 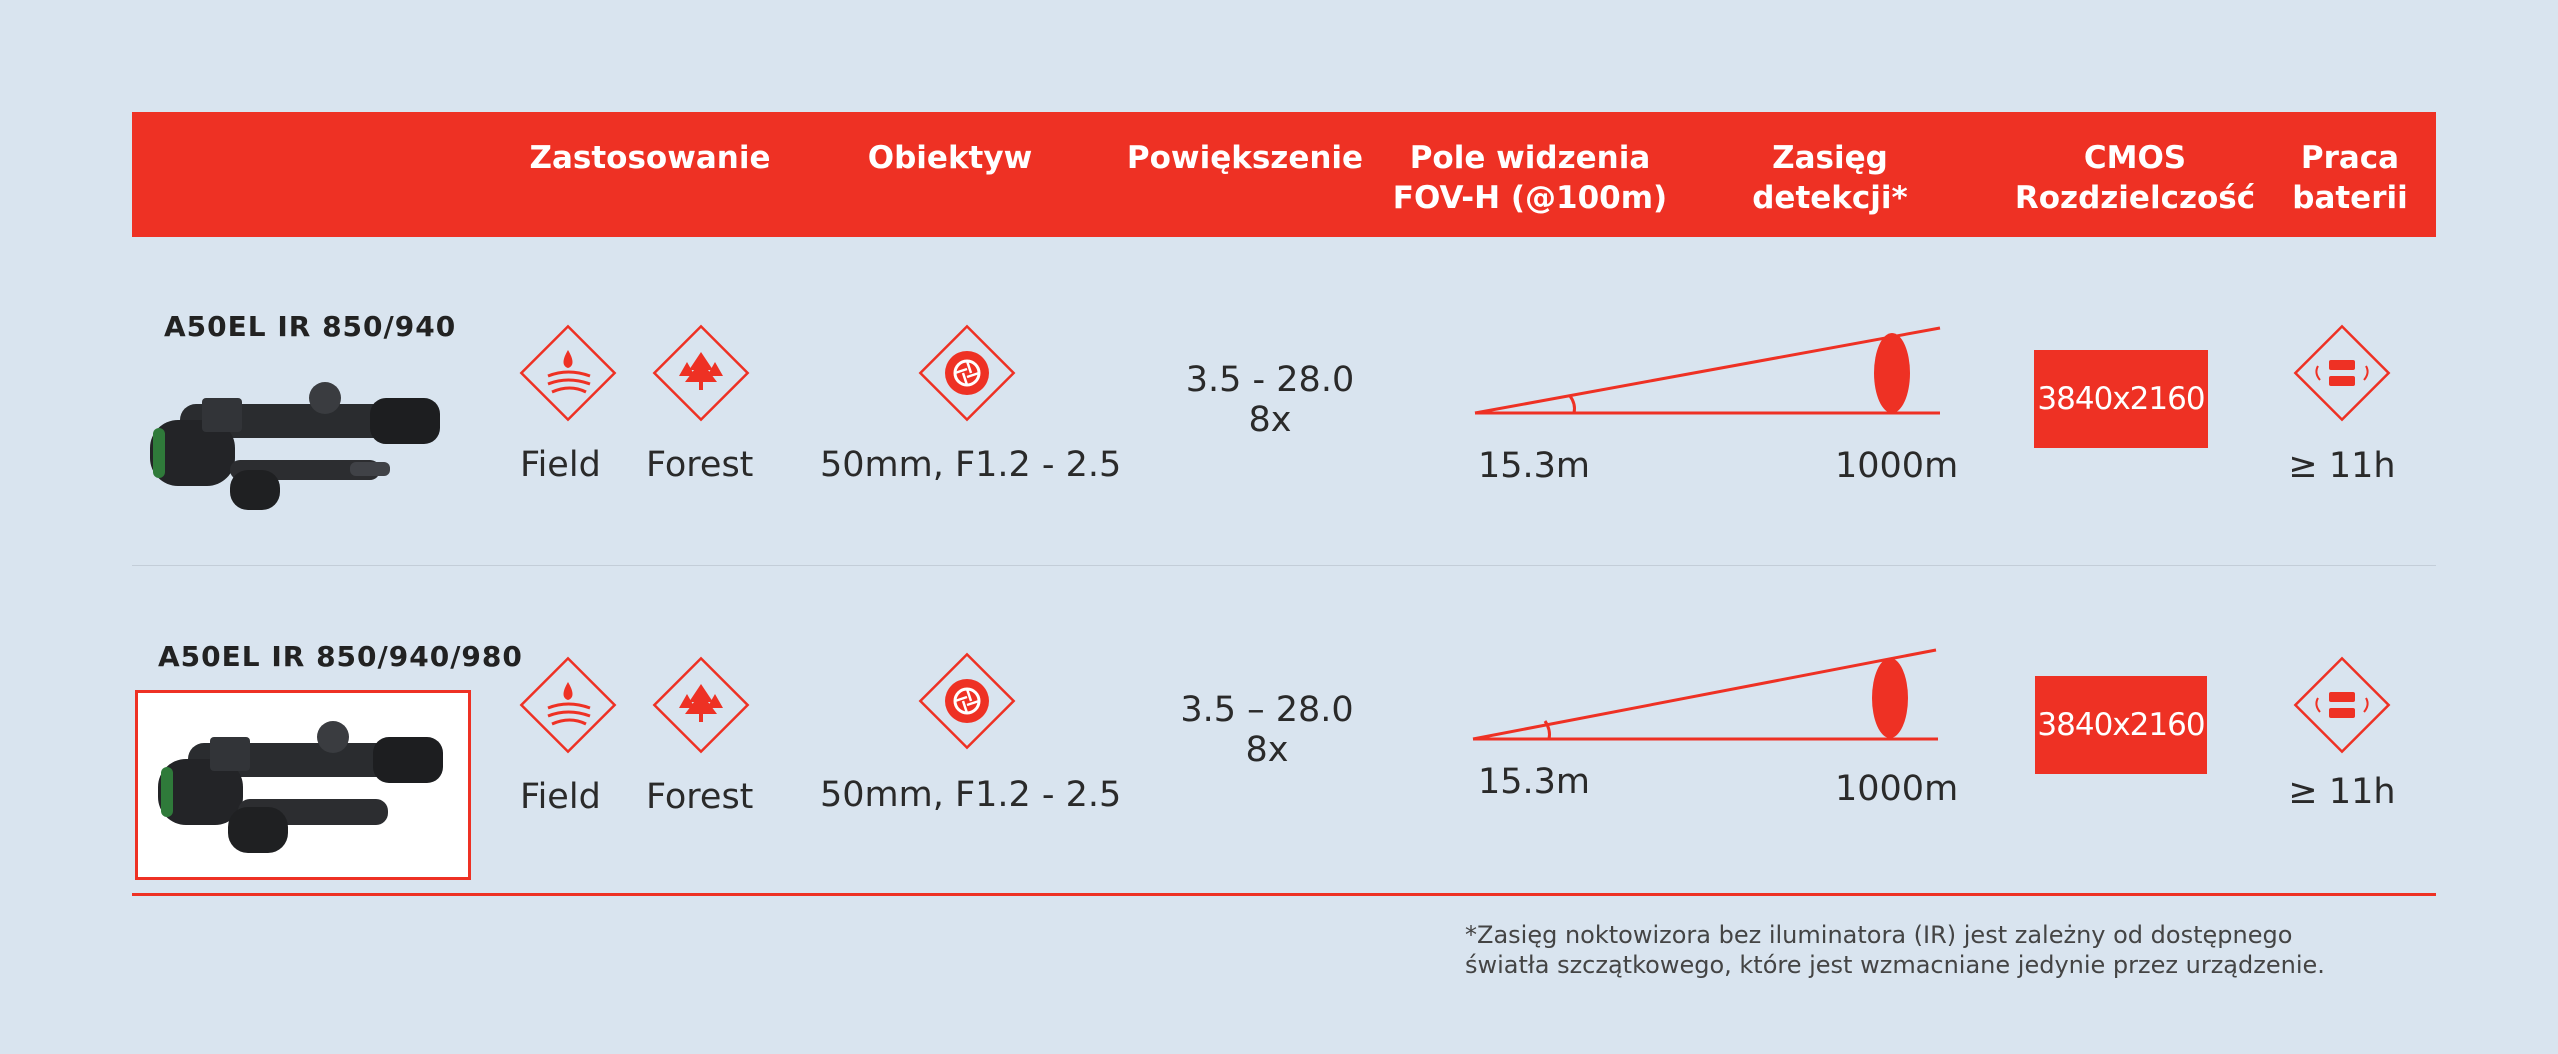 I want to click on product-image-frame, so click(x=303, y=785).